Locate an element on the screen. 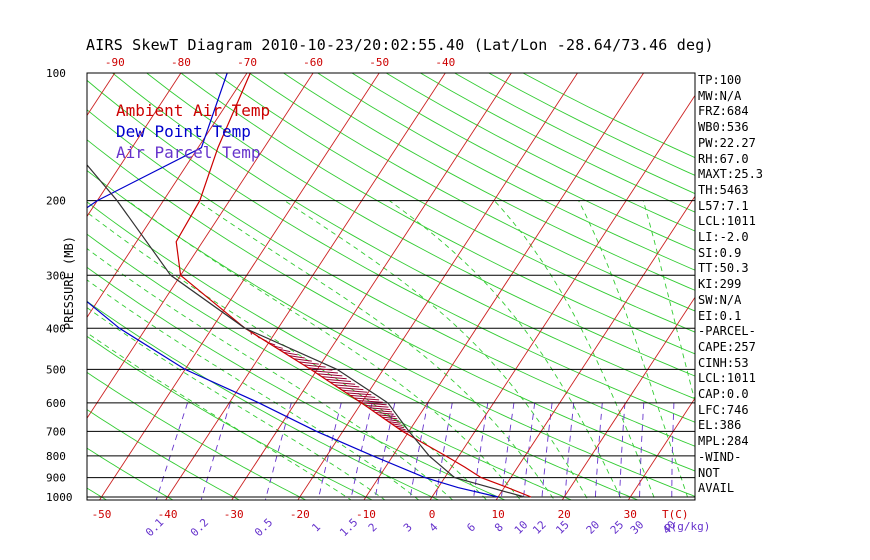  pressure-tick-label: 400 is located at coordinates (56, 328).